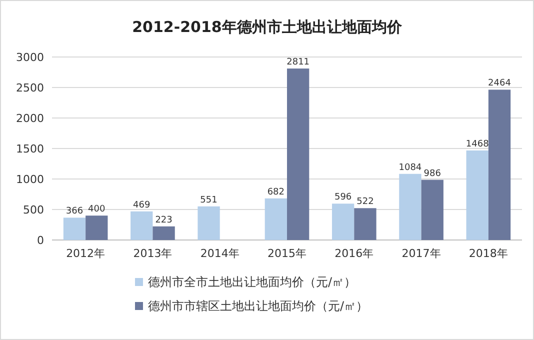 The height and width of the screenshot is (340, 534). I want to click on x-tick-label: 2017年, so click(421, 253).